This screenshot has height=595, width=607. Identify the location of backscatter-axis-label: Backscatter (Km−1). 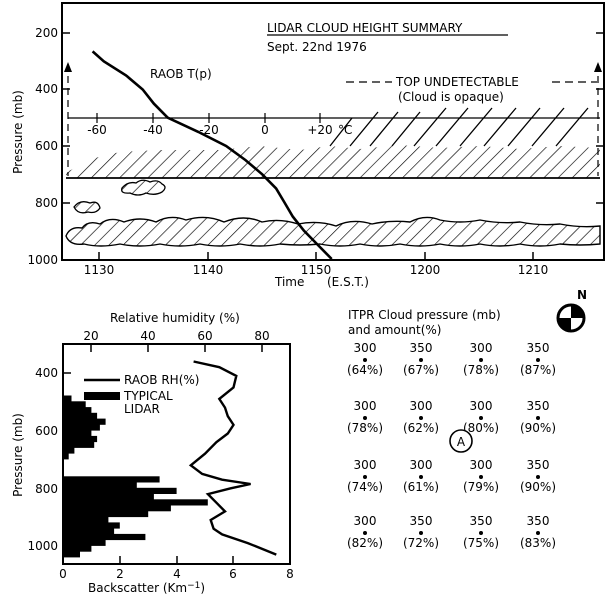
(146, 588).